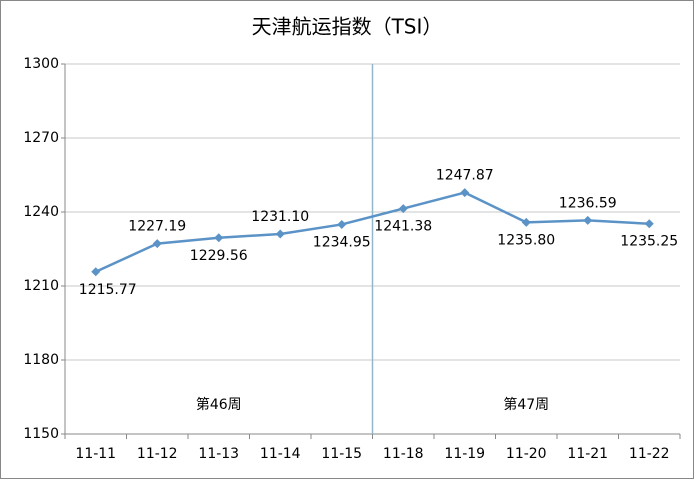  What do you see at coordinates (219, 404) in the screenshot?
I see `annotation: 第46周` at bounding box center [219, 404].